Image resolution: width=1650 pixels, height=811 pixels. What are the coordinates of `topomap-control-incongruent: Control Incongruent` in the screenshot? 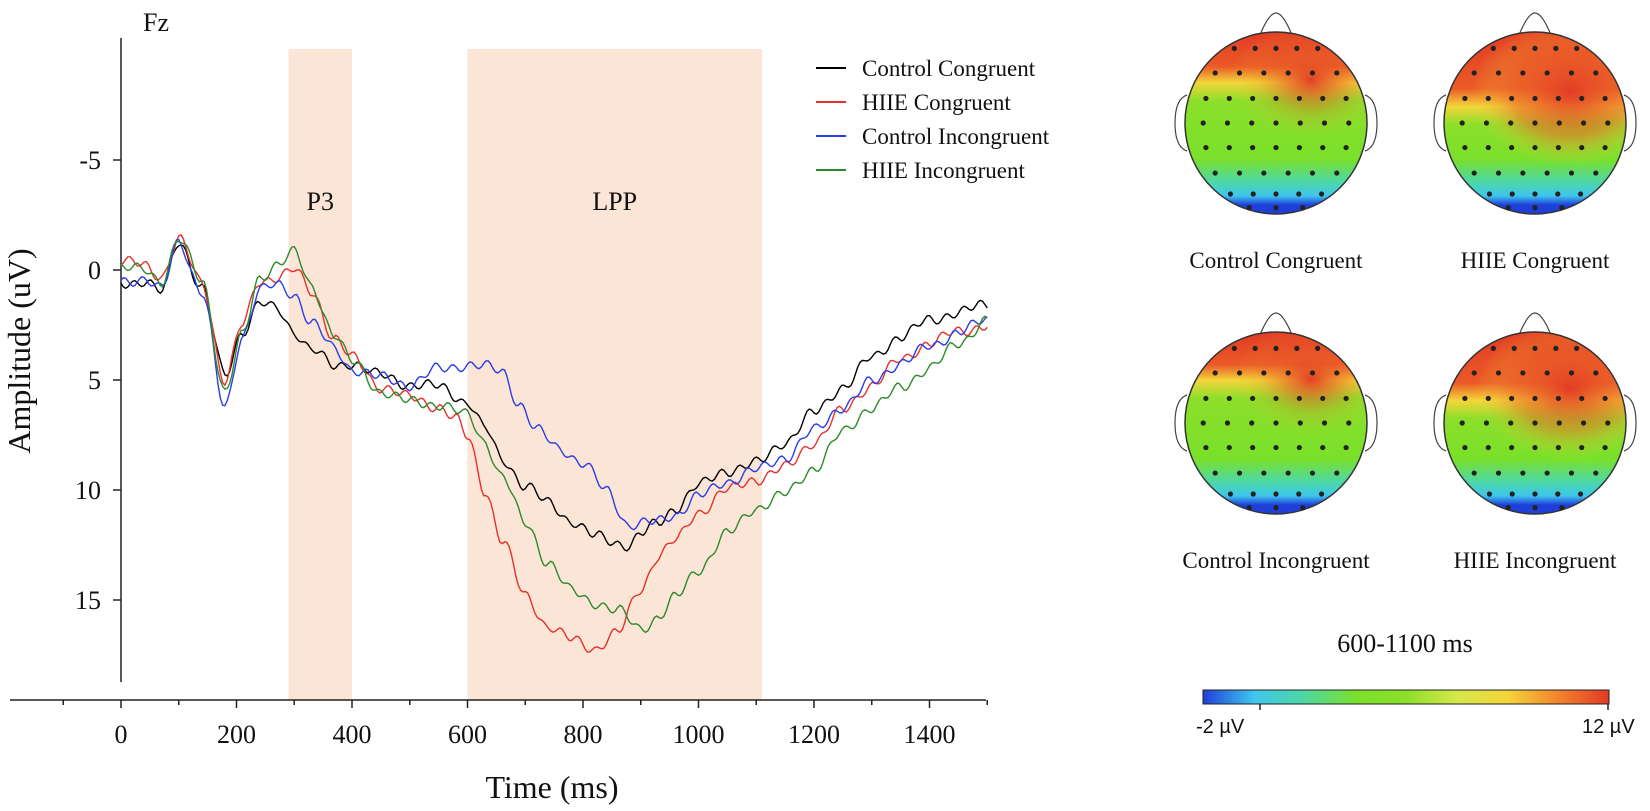 It's located at (1282, 443).